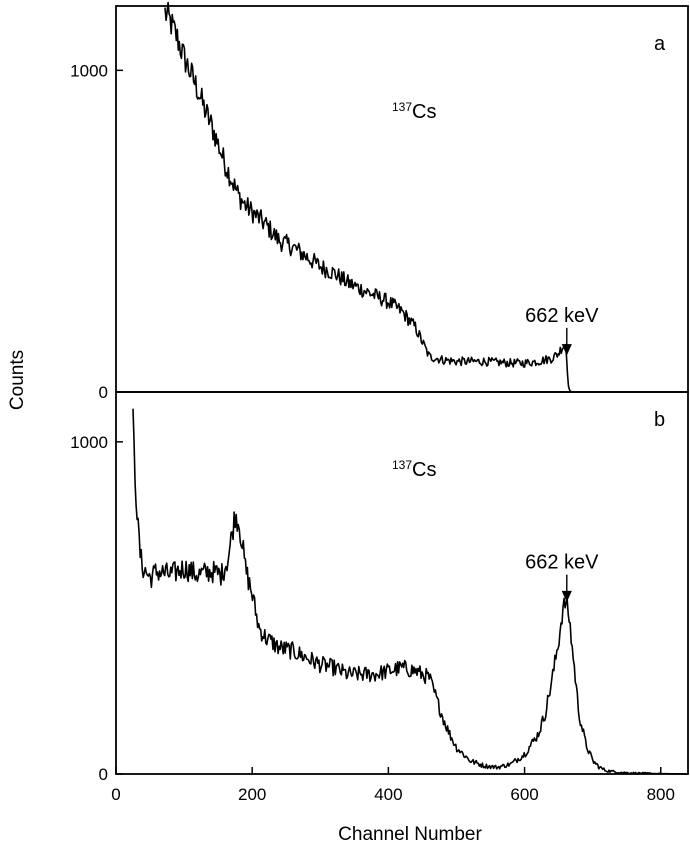 The height and width of the screenshot is (852, 690). What do you see at coordinates (17, 380) in the screenshot?
I see `y-axis-title: Counts` at bounding box center [17, 380].